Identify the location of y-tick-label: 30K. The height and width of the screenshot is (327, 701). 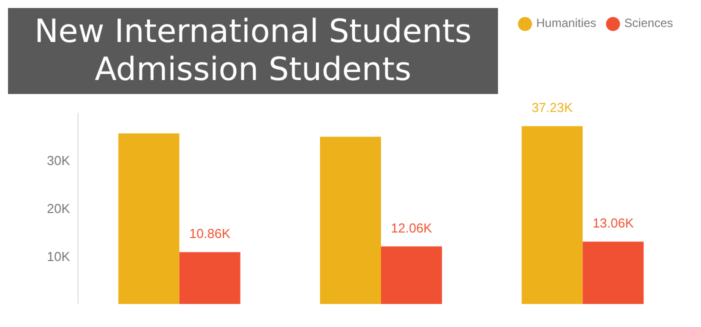
(58, 160).